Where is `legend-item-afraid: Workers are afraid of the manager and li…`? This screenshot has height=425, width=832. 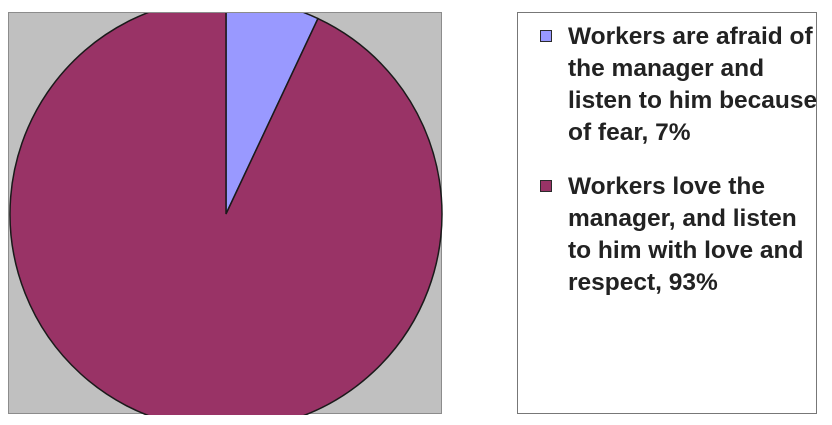
legend-item-afraid: Workers are afraid of the manager and li… is located at coordinates (679, 85).